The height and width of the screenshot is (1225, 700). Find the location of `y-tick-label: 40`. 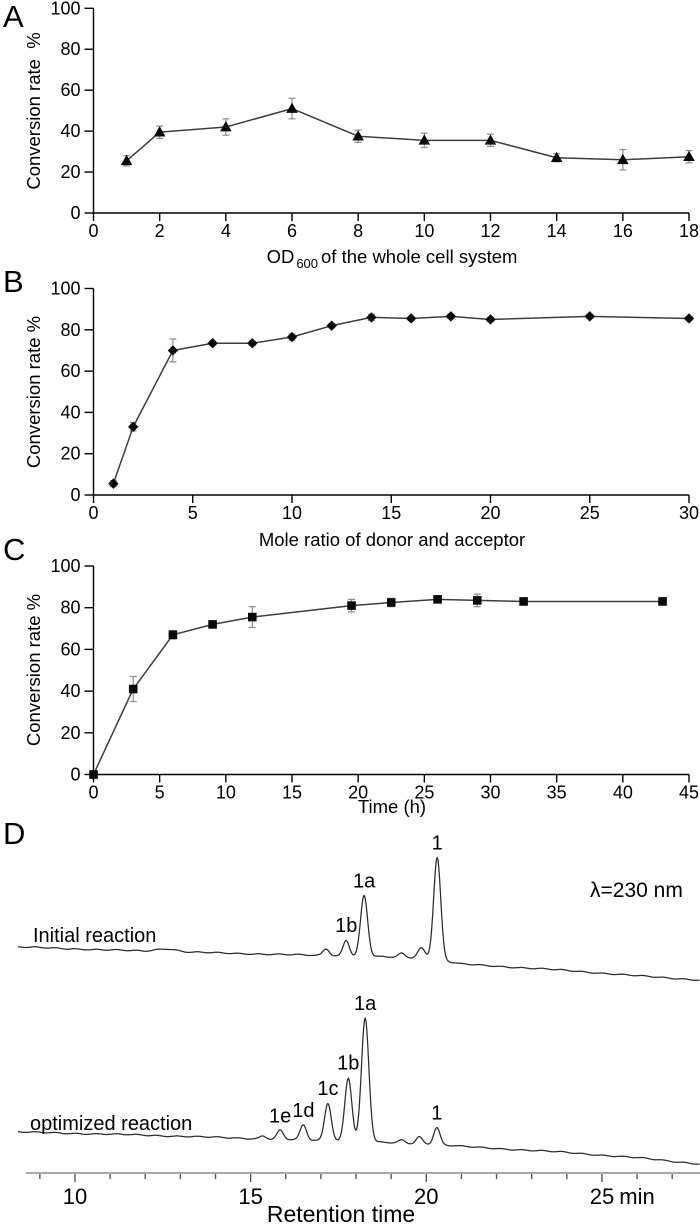

y-tick-label: 40 is located at coordinates (70, 412).